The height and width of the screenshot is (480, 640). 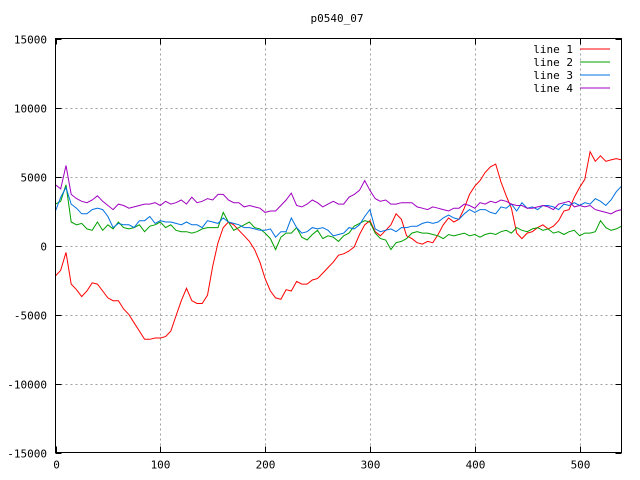 I want to click on legend-label: line 3, so click(x=553, y=75).